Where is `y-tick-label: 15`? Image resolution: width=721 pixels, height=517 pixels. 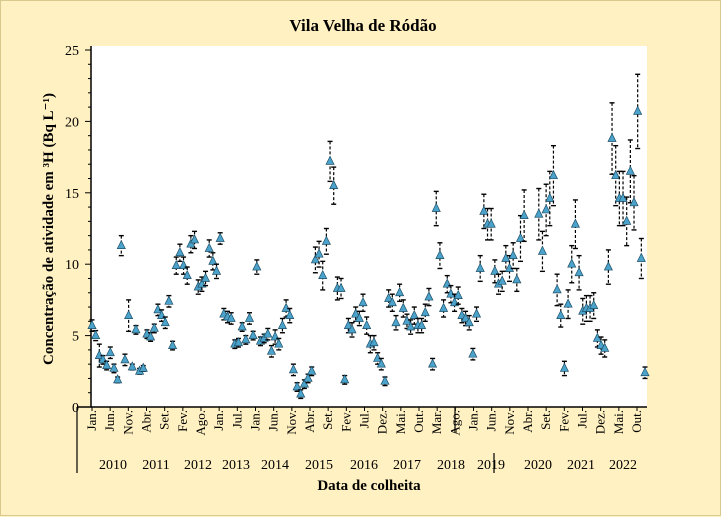 y-tick-label: 15 is located at coordinates (72, 194).